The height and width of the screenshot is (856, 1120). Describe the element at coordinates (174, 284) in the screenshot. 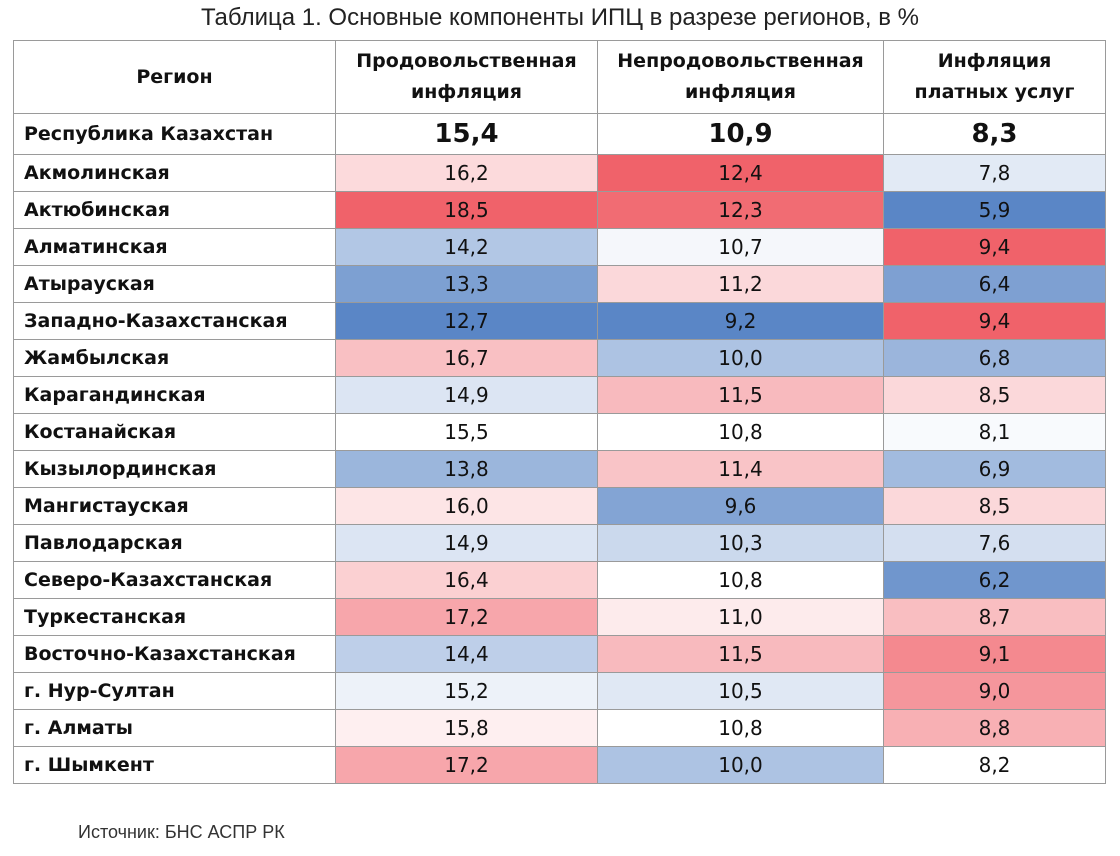

I see `region-name: Атырауская` at that location.